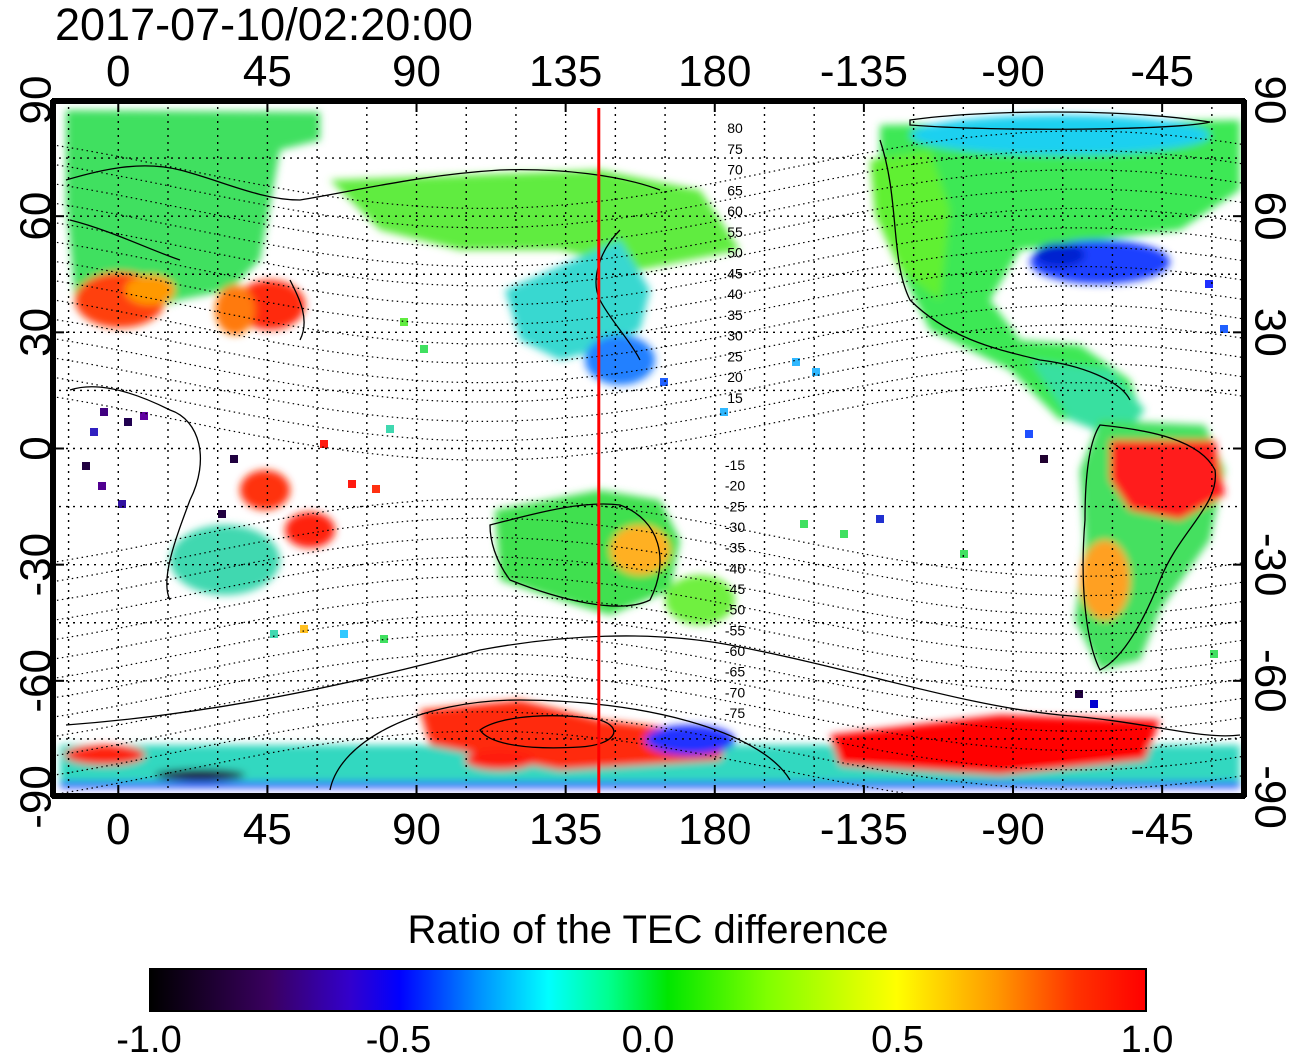  What do you see at coordinates (1270, 565) in the screenshot?
I see `right-latitude-label: -30` at bounding box center [1270, 565].